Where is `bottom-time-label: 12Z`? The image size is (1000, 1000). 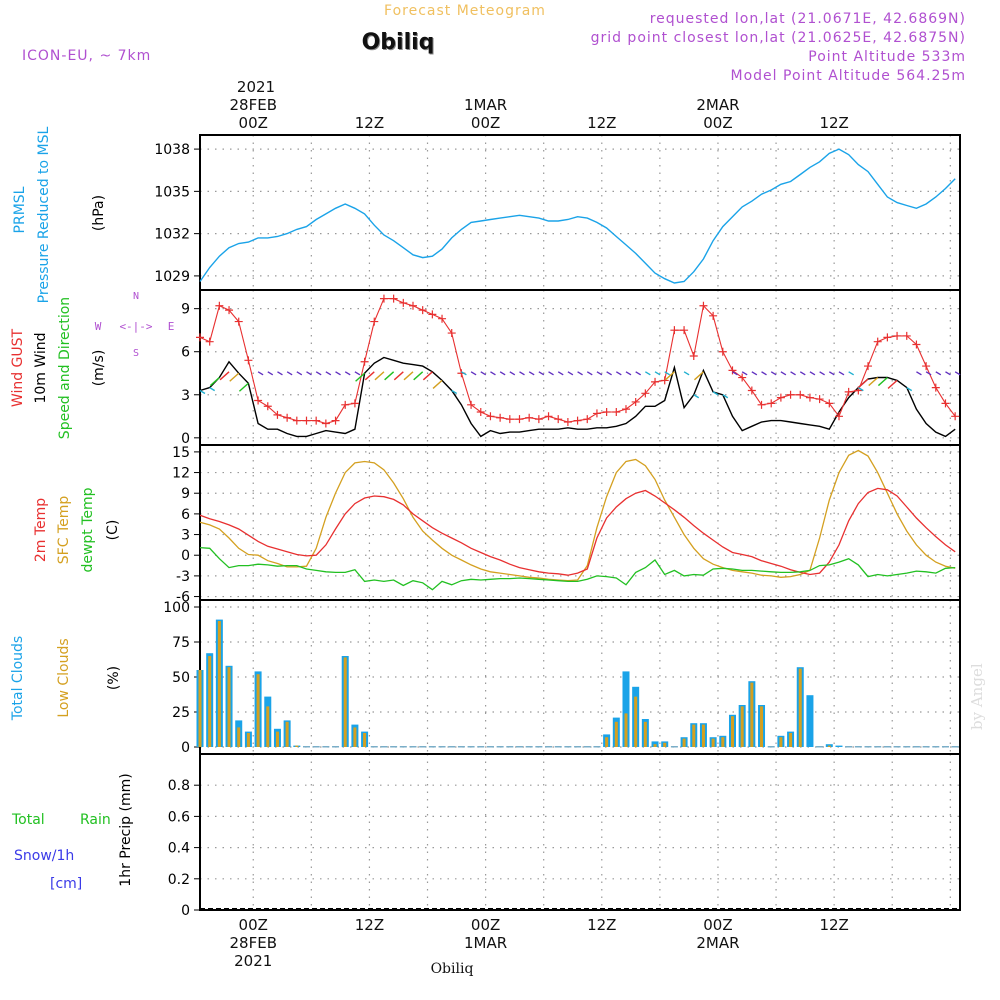
bottom-time-label: 12Z is located at coordinates (833, 925).